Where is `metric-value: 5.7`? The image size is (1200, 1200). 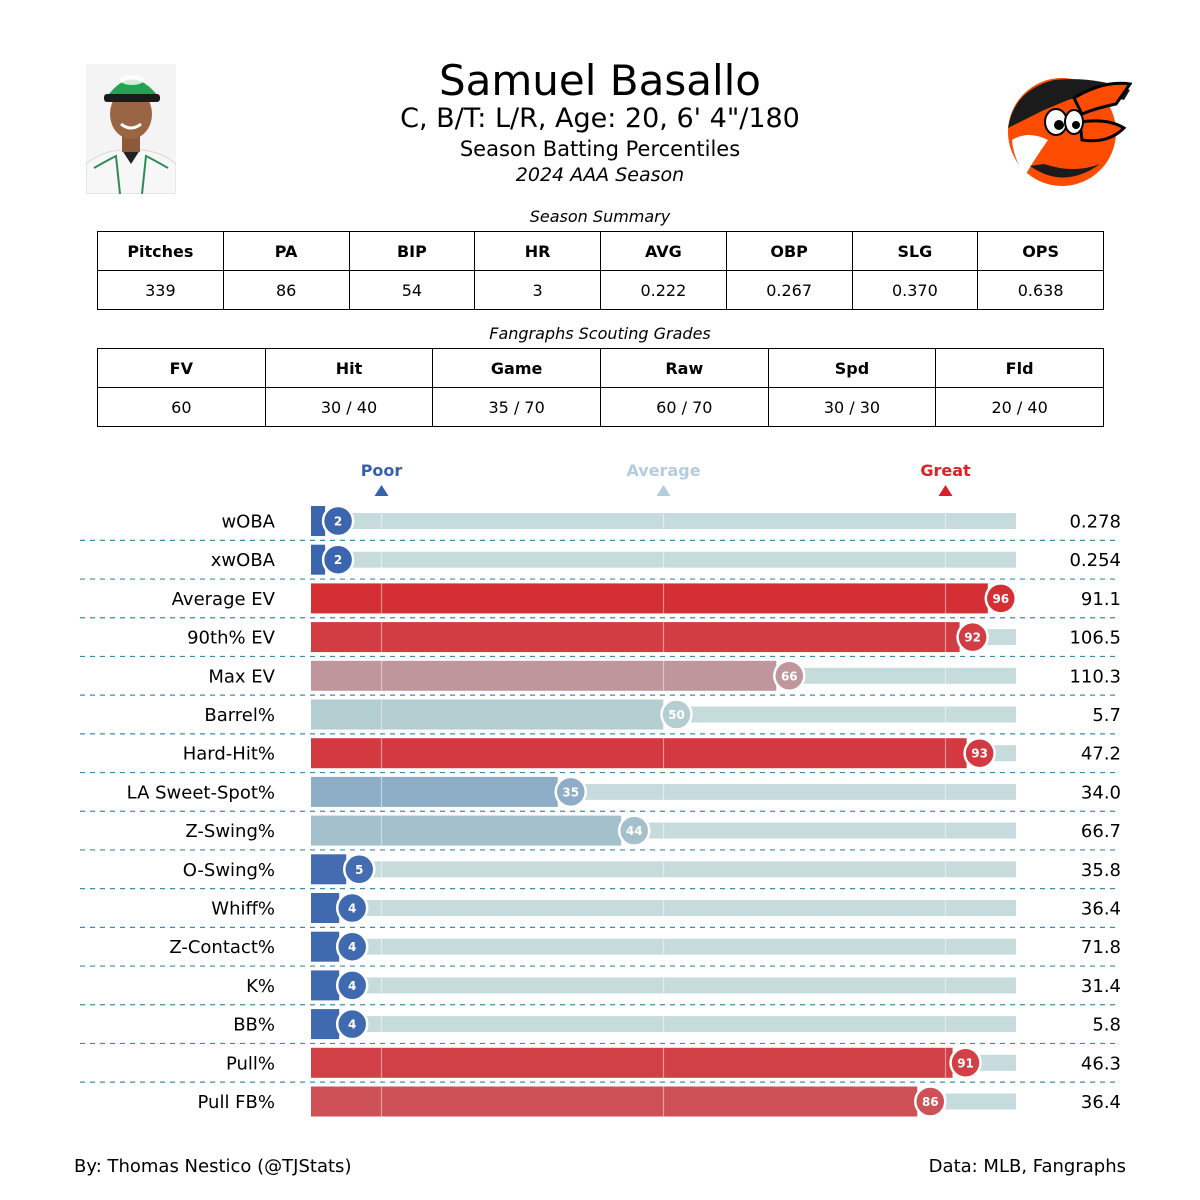 metric-value: 5.7 is located at coordinates (1106, 715).